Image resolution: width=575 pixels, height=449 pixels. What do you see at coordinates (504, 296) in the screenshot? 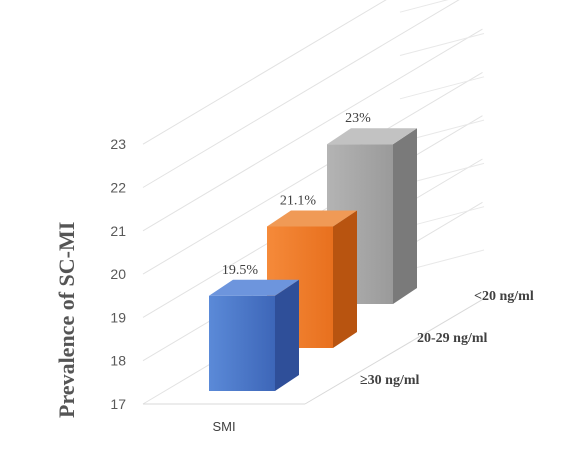
I see `series-label: <20 ng/ml` at bounding box center [504, 296].